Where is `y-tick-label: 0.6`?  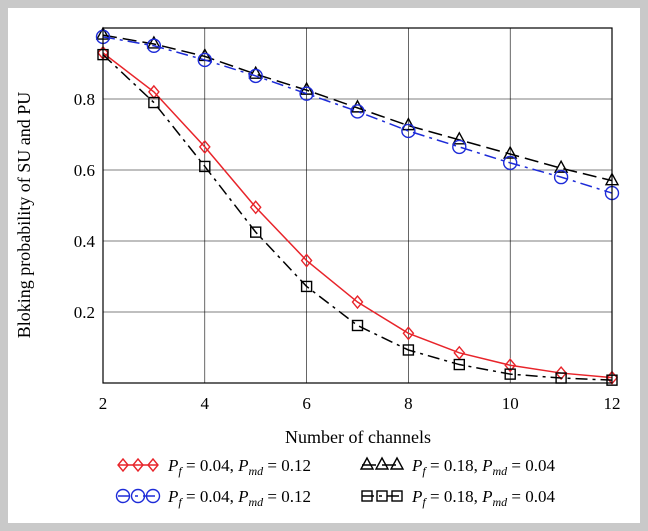
y-tick-label: 0.6 is located at coordinates (84, 170).